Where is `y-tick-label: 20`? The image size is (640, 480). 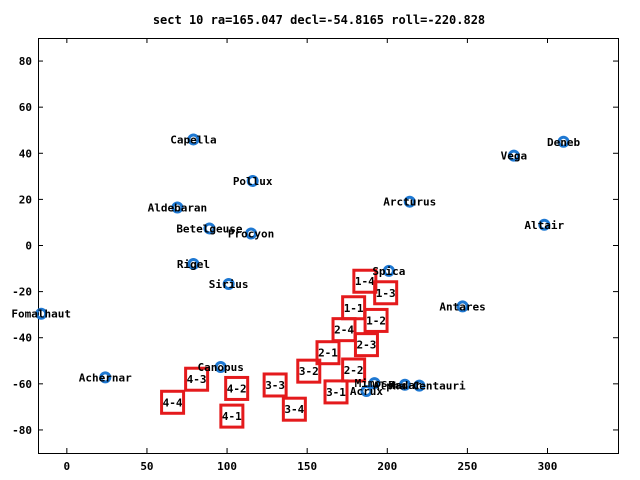 y-tick-label: 20 is located at coordinates (25, 199).